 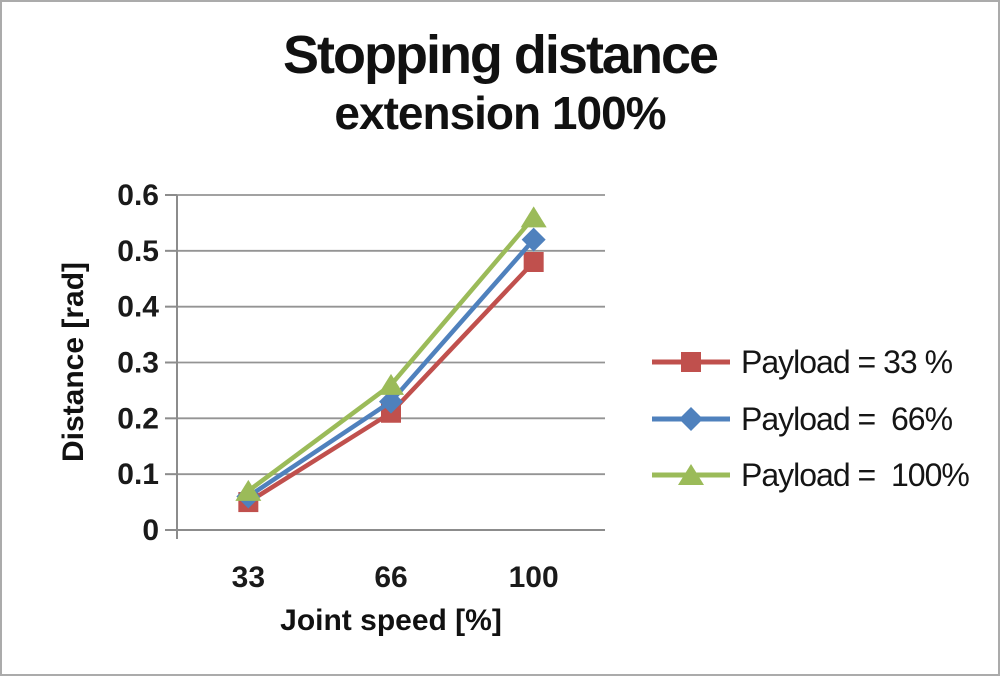 What do you see at coordinates (534, 577) in the screenshot?
I see `x-tick-label: 100` at bounding box center [534, 577].